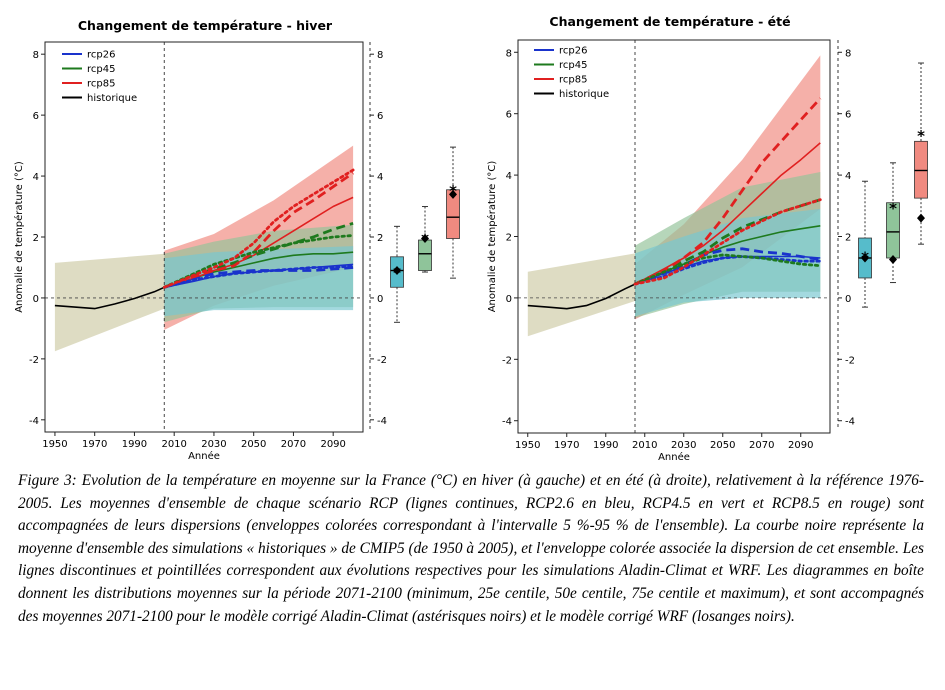  I want to click on series-rcp26-dashed, so click(727, 266).